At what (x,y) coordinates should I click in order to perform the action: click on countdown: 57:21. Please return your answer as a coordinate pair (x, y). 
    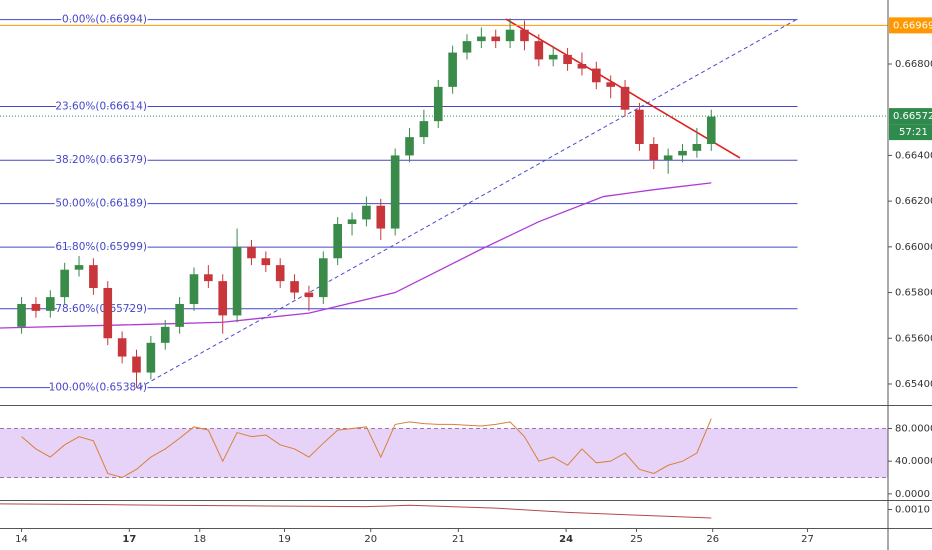
    Looking at the image, I should click on (913, 132).